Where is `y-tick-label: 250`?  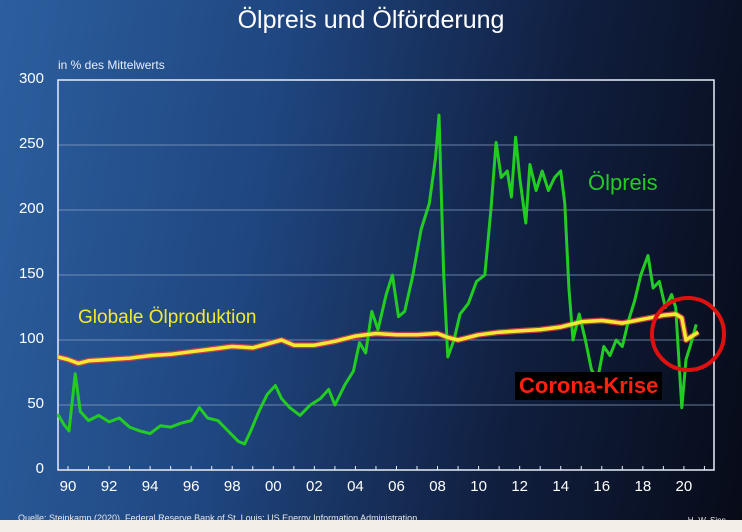
y-tick-label: 250 is located at coordinates (31, 143).